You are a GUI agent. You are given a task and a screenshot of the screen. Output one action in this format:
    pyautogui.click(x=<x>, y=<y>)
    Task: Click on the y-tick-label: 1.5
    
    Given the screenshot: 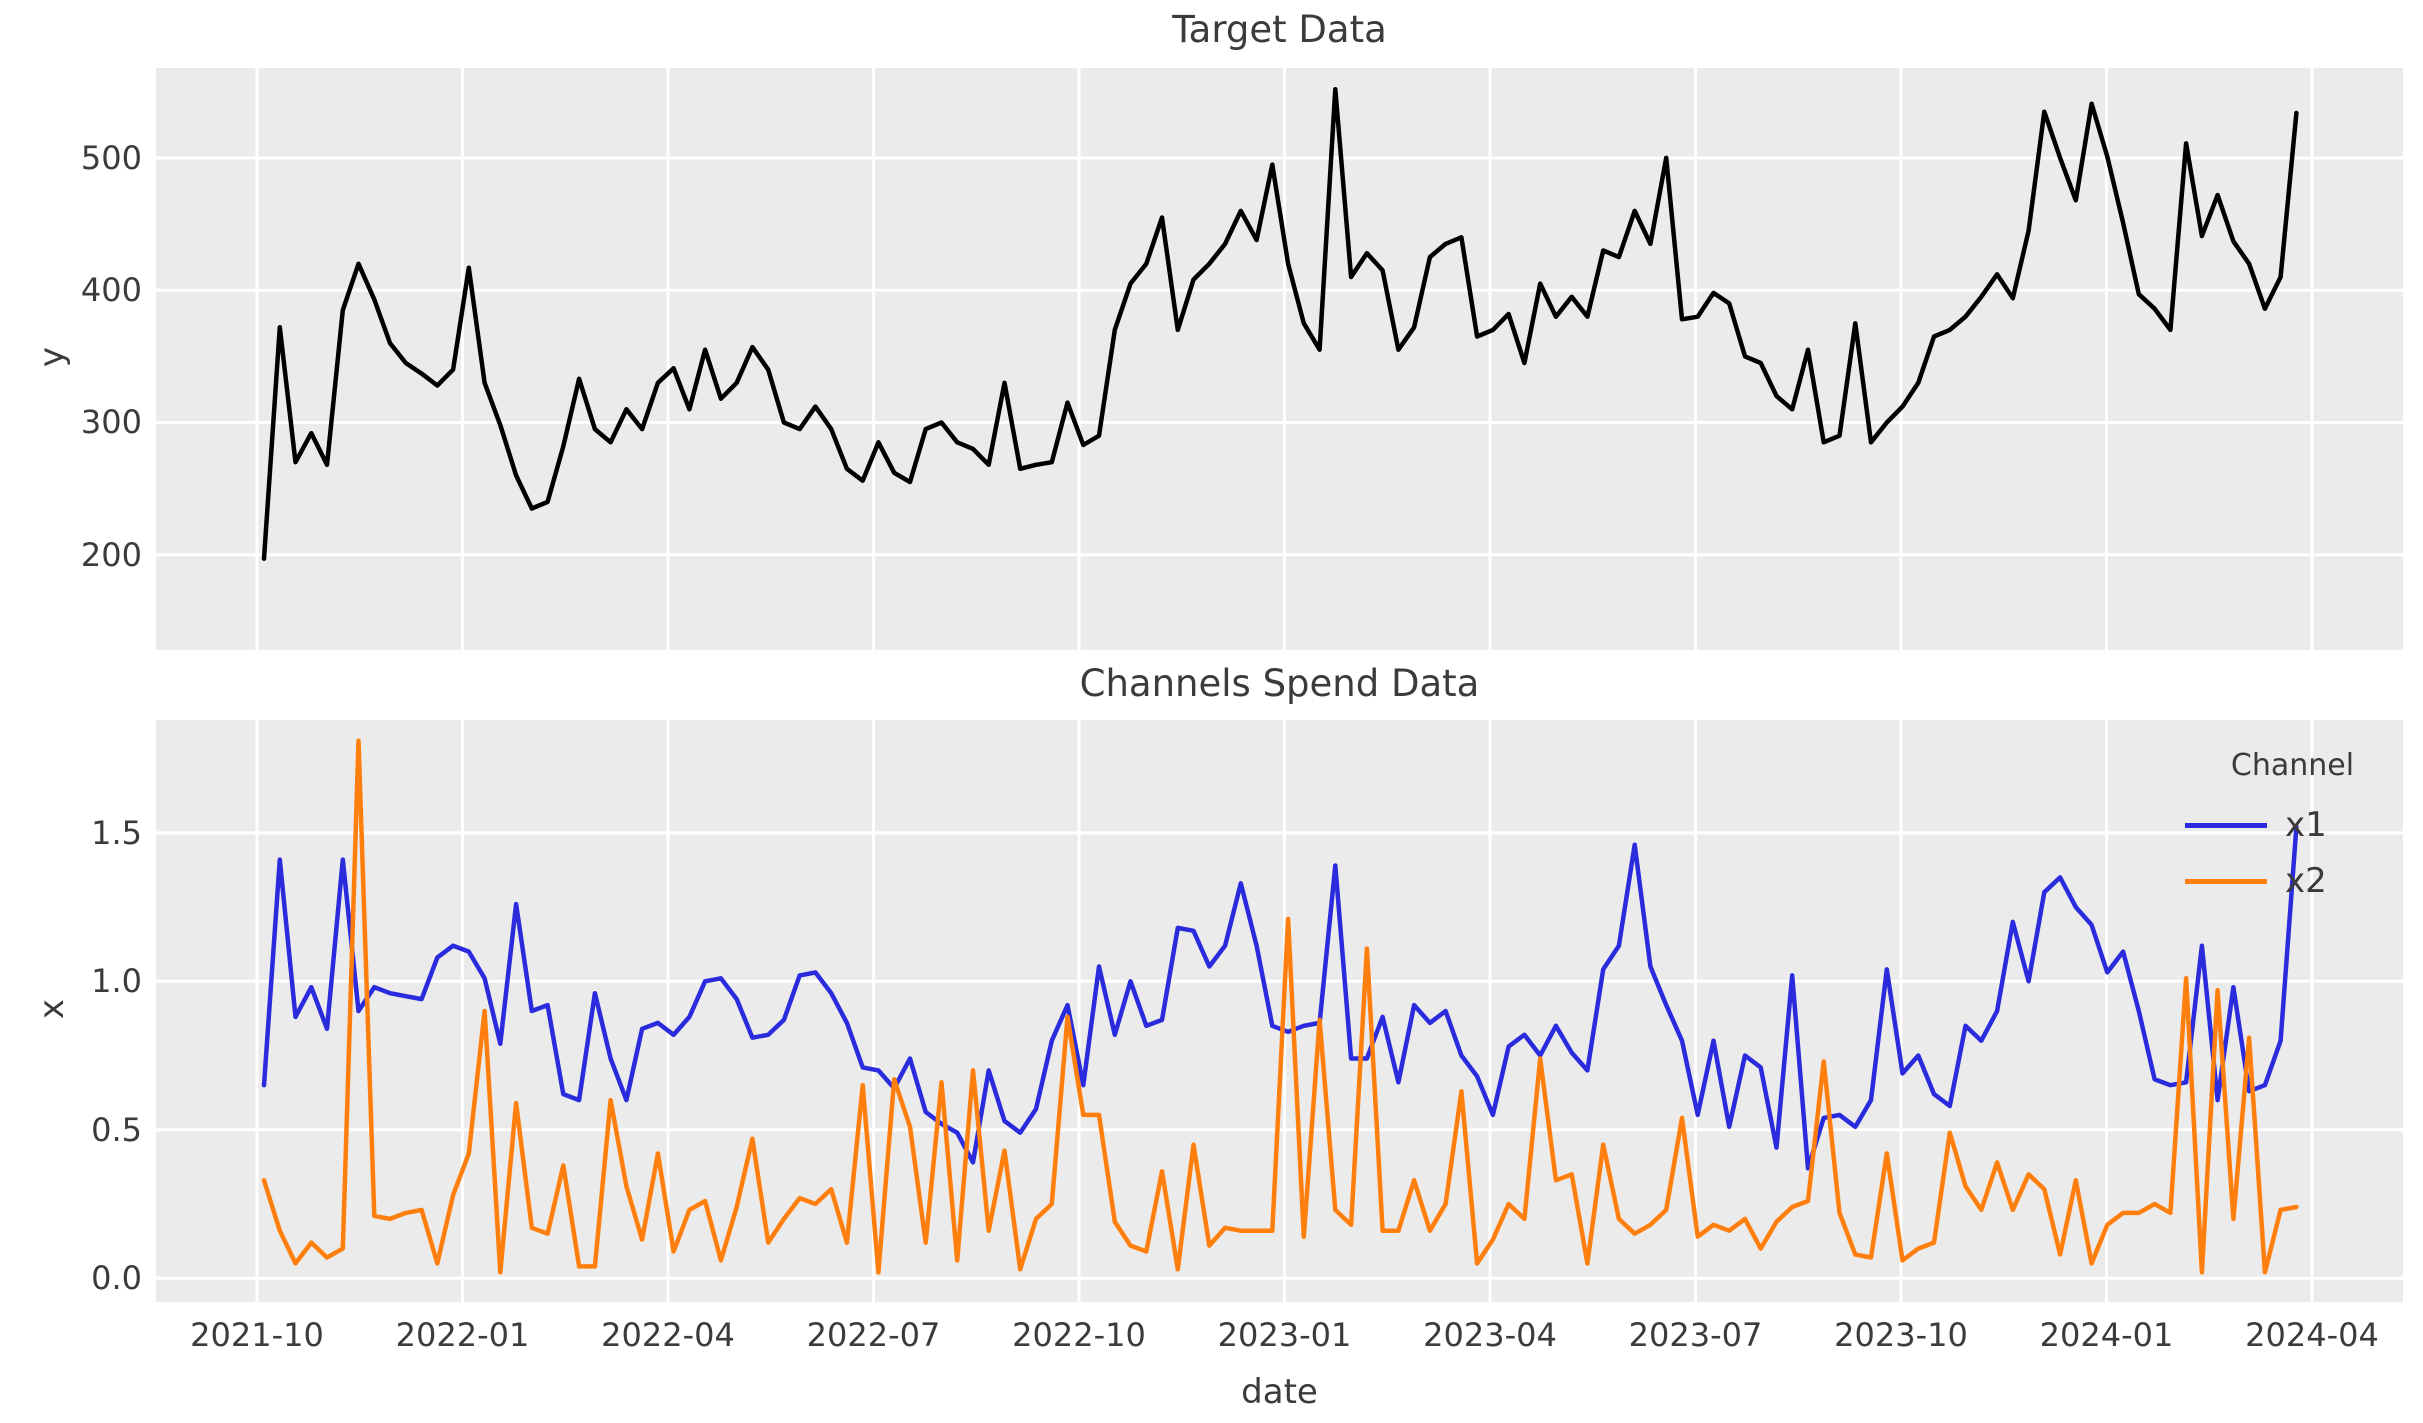 What is the action you would take?
    pyautogui.click(x=116, y=832)
    